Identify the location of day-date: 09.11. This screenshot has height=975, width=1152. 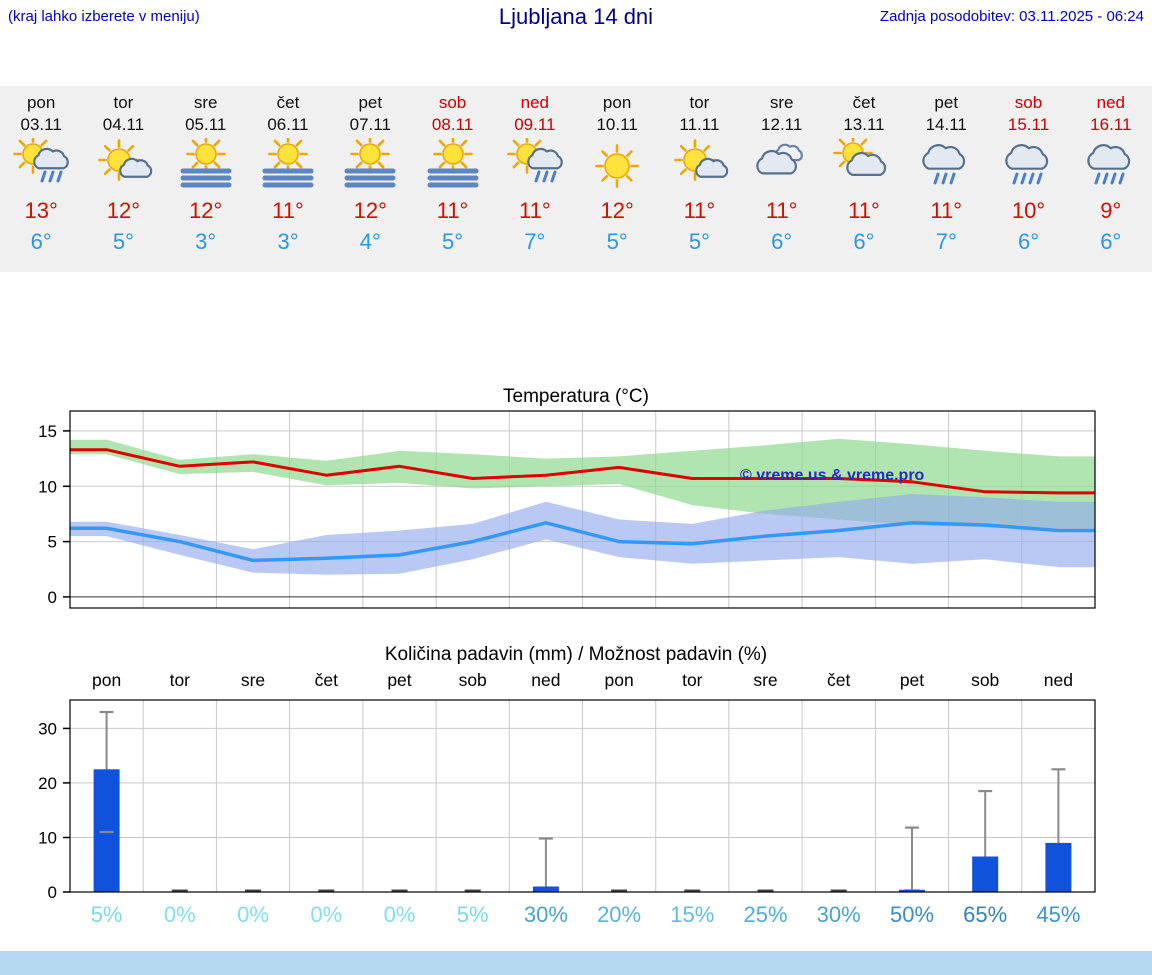
(535, 124).